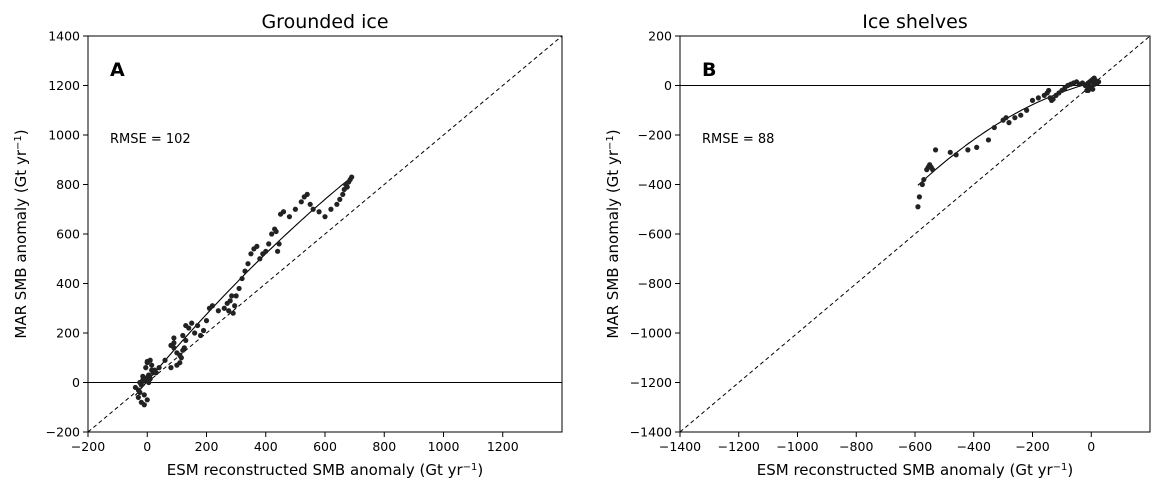  I want to click on x-tick-label: 600, so click(325, 446).